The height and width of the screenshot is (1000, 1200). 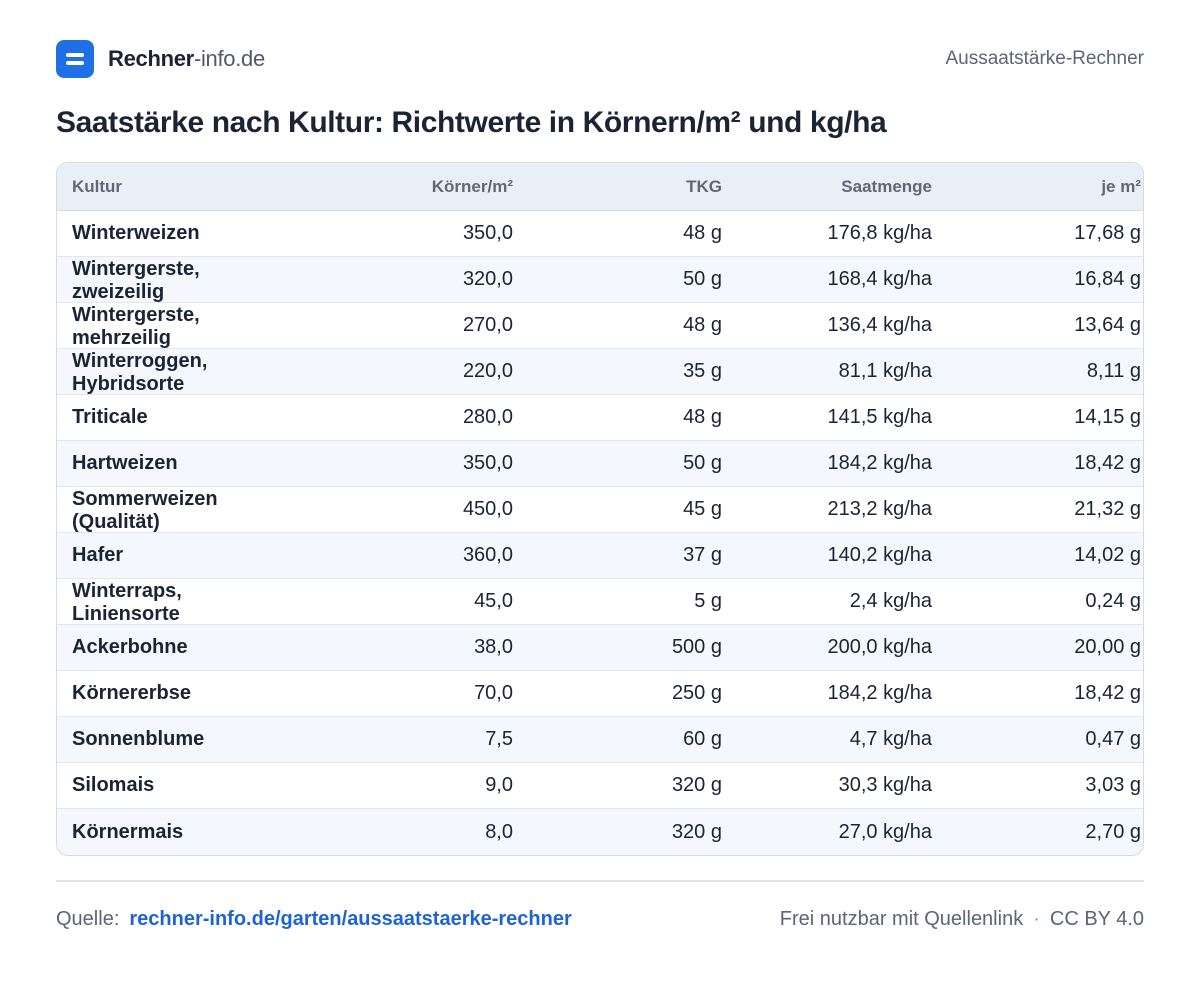 What do you see at coordinates (493, 693) in the screenshot?
I see `cell-koerner: 70,0` at bounding box center [493, 693].